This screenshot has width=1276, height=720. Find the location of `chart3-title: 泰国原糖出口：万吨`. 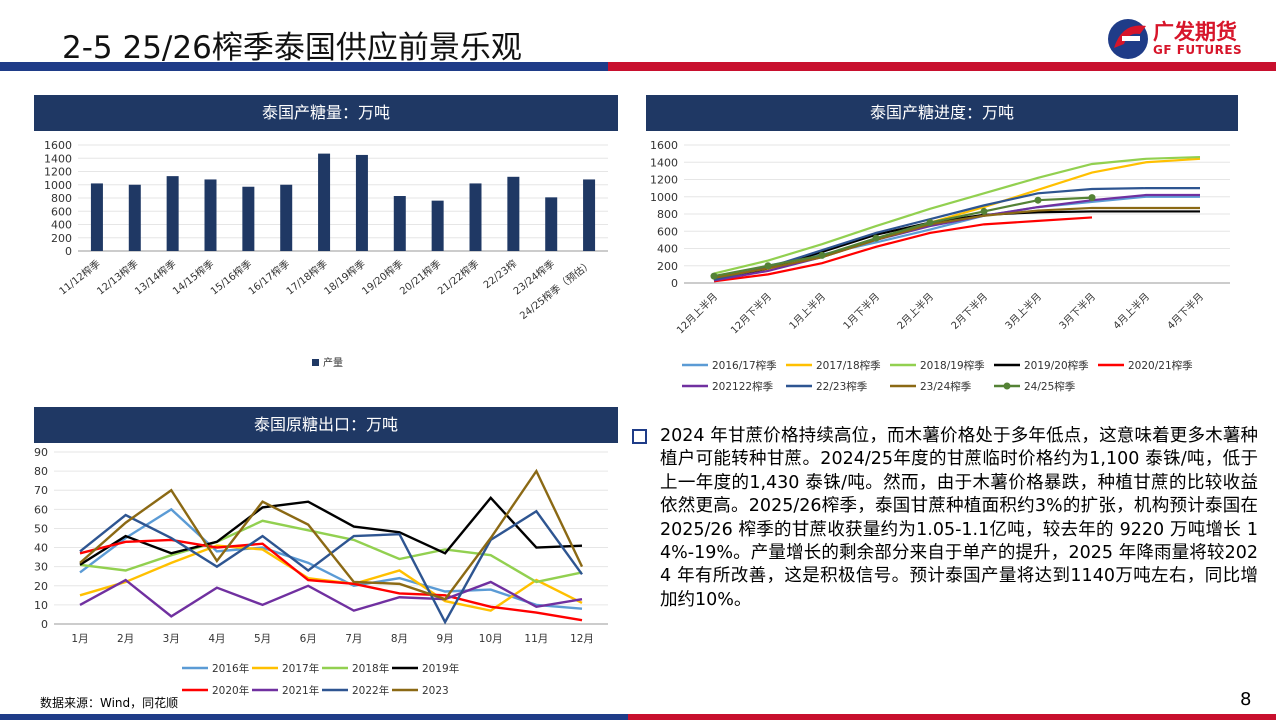

chart3-title: 泰国原糖出口：万吨 is located at coordinates (326, 425).